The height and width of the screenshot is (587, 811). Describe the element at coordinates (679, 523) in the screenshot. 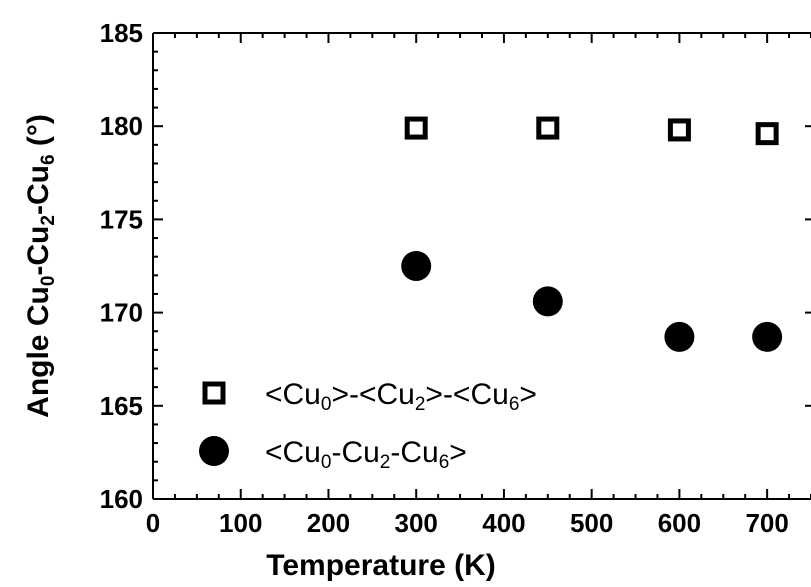

I see `x-tick-label: 600` at that location.